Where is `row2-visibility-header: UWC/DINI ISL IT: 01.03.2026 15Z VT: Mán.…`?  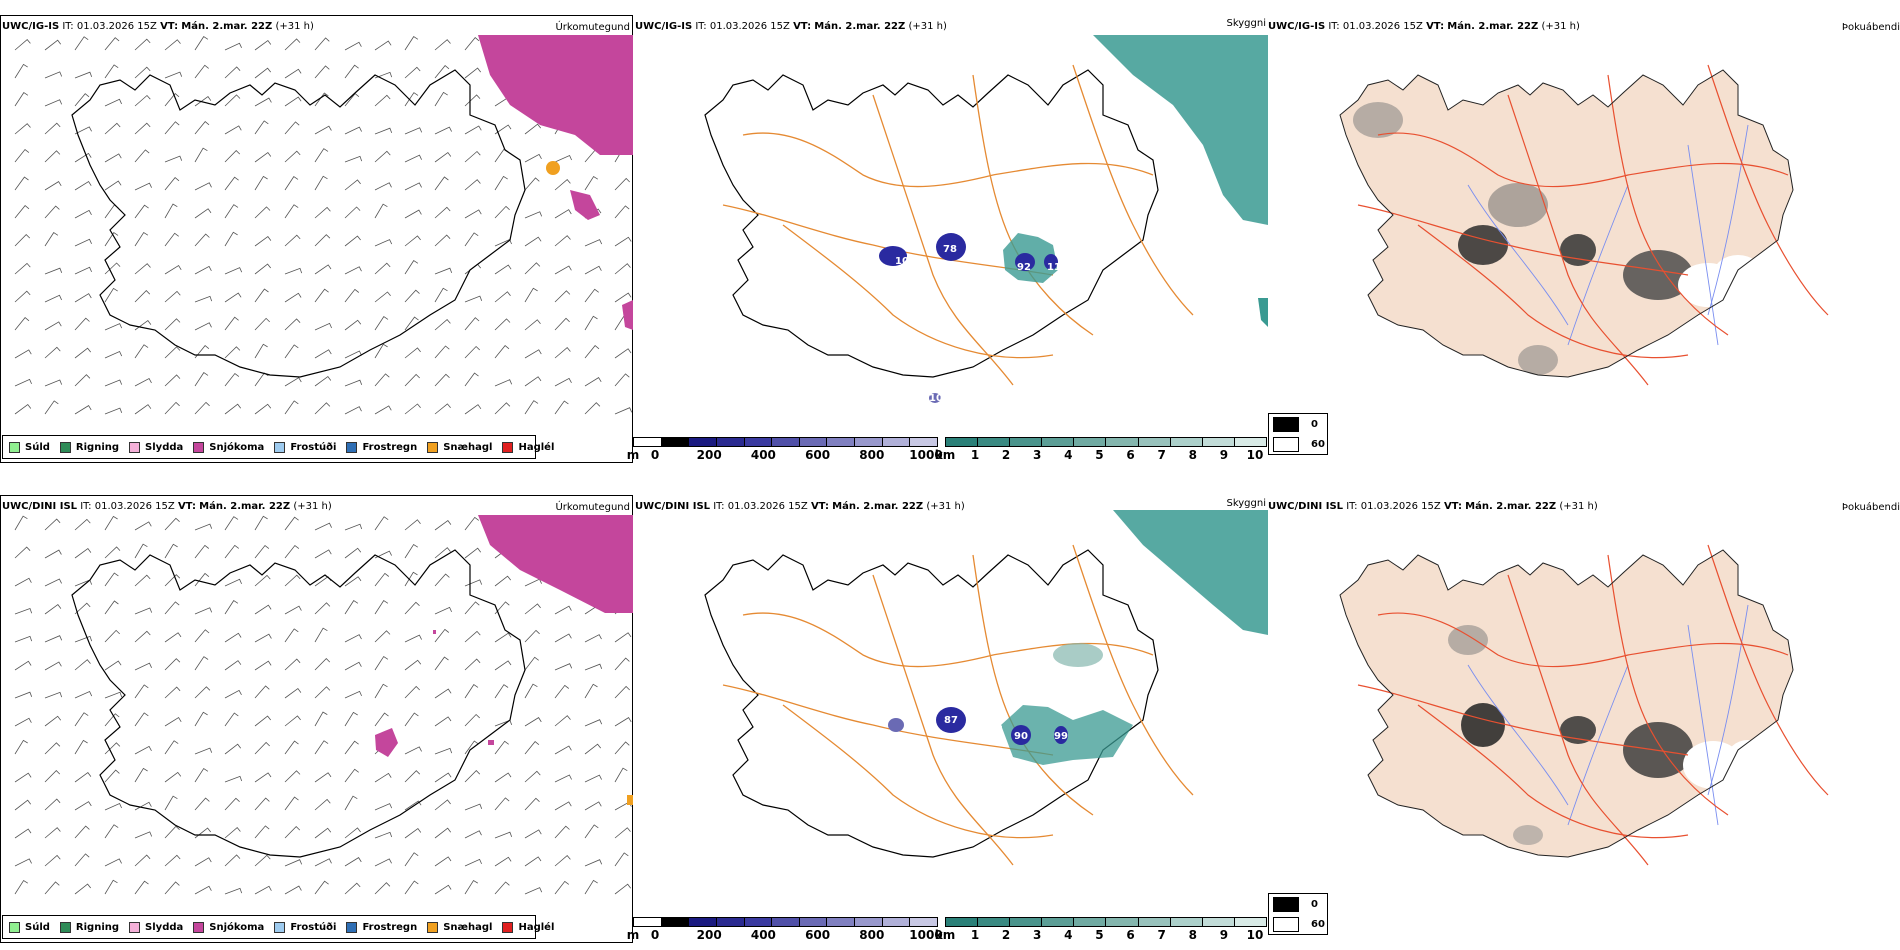 row2-visibility-header: UWC/DINI ISL IT: 01.03.2026 15Z VT: Mán.… is located at coordinates (800, 507).